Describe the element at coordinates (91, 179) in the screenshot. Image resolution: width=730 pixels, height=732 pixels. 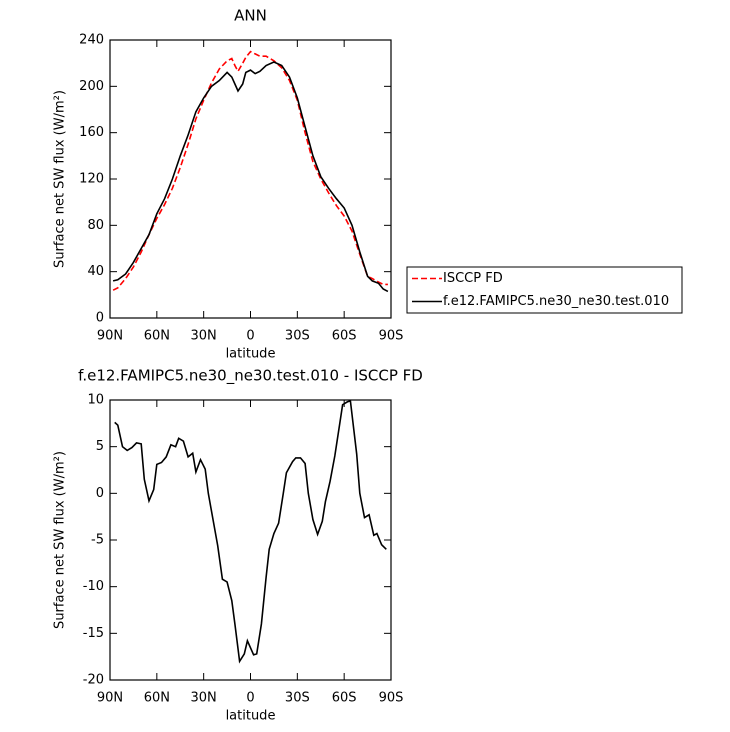
I see `y-tick-label: 120` at that location.